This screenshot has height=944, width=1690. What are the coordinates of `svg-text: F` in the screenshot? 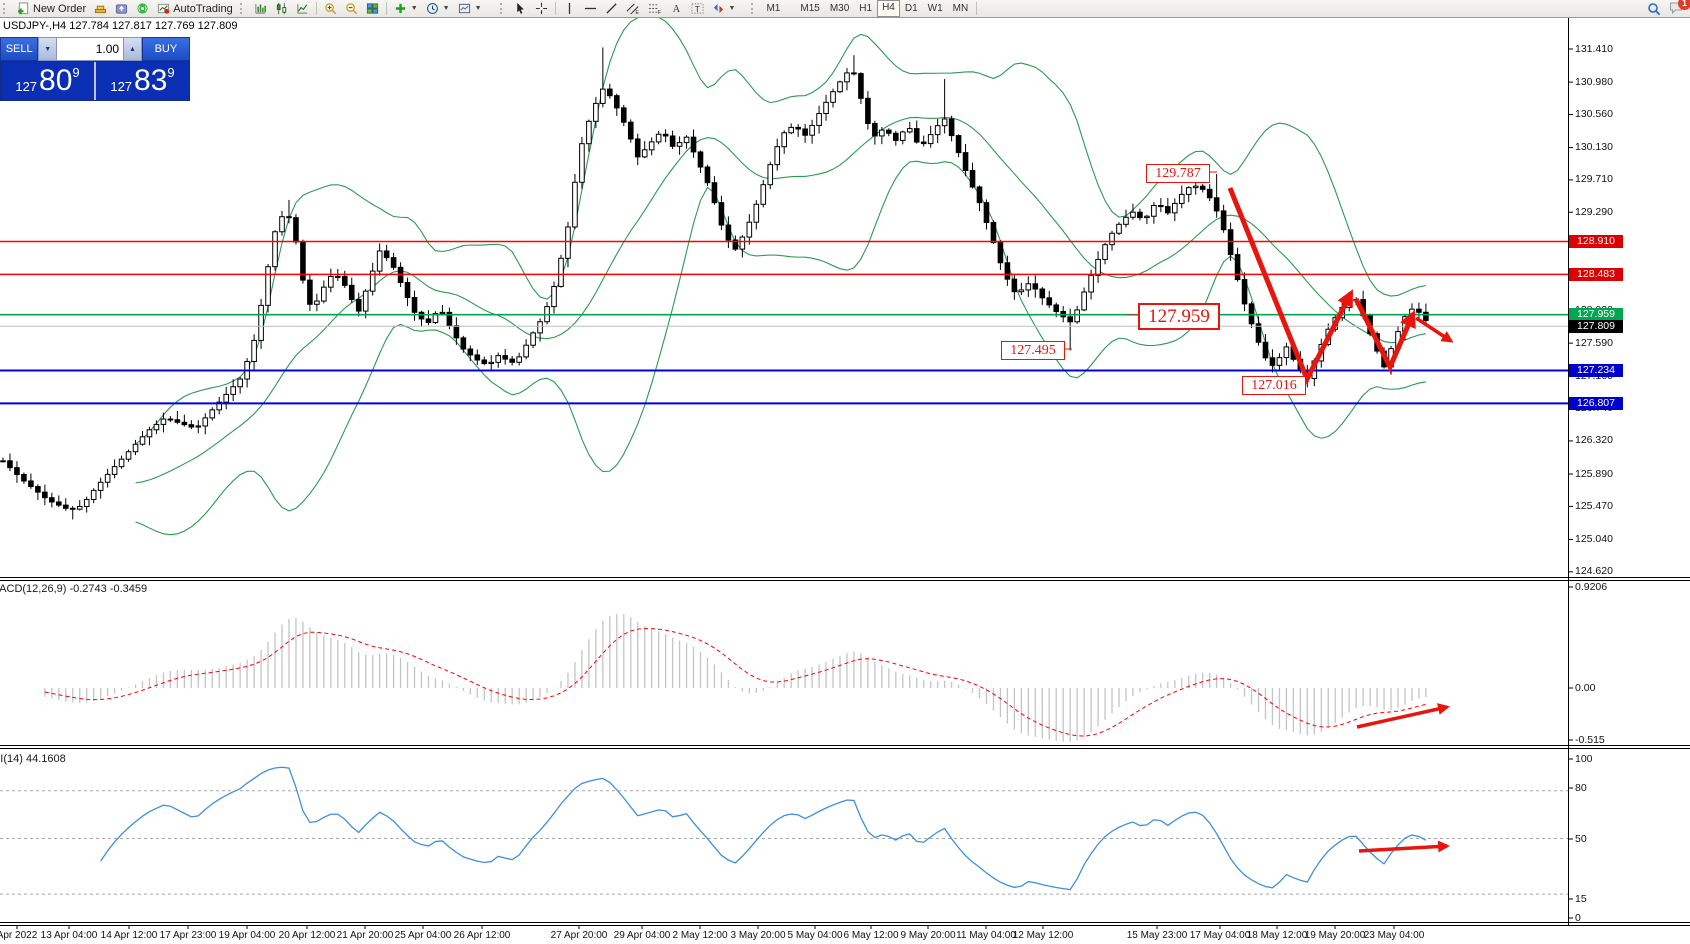 It's located at (659, 12).